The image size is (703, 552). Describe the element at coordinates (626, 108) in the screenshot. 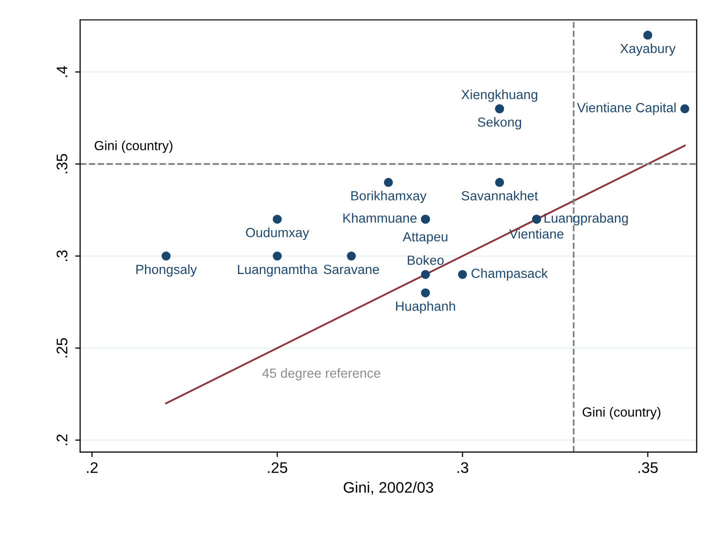

I see `data-label: Vientiane Capital` at that location.